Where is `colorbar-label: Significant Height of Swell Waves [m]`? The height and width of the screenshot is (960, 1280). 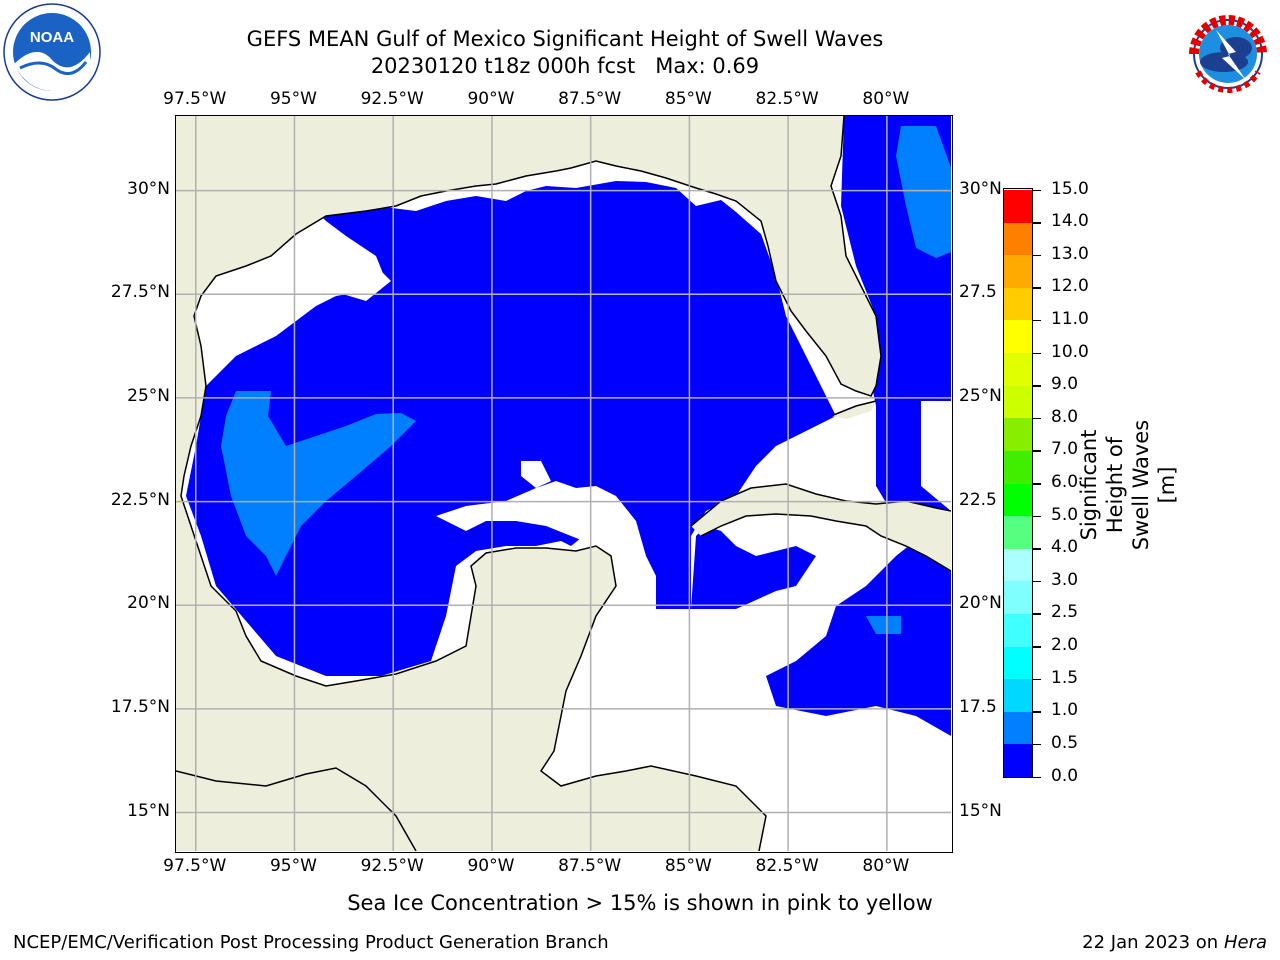
colorbar-label: Significant Height of Swell Waves [m] is located at coordinates (1128, 485).